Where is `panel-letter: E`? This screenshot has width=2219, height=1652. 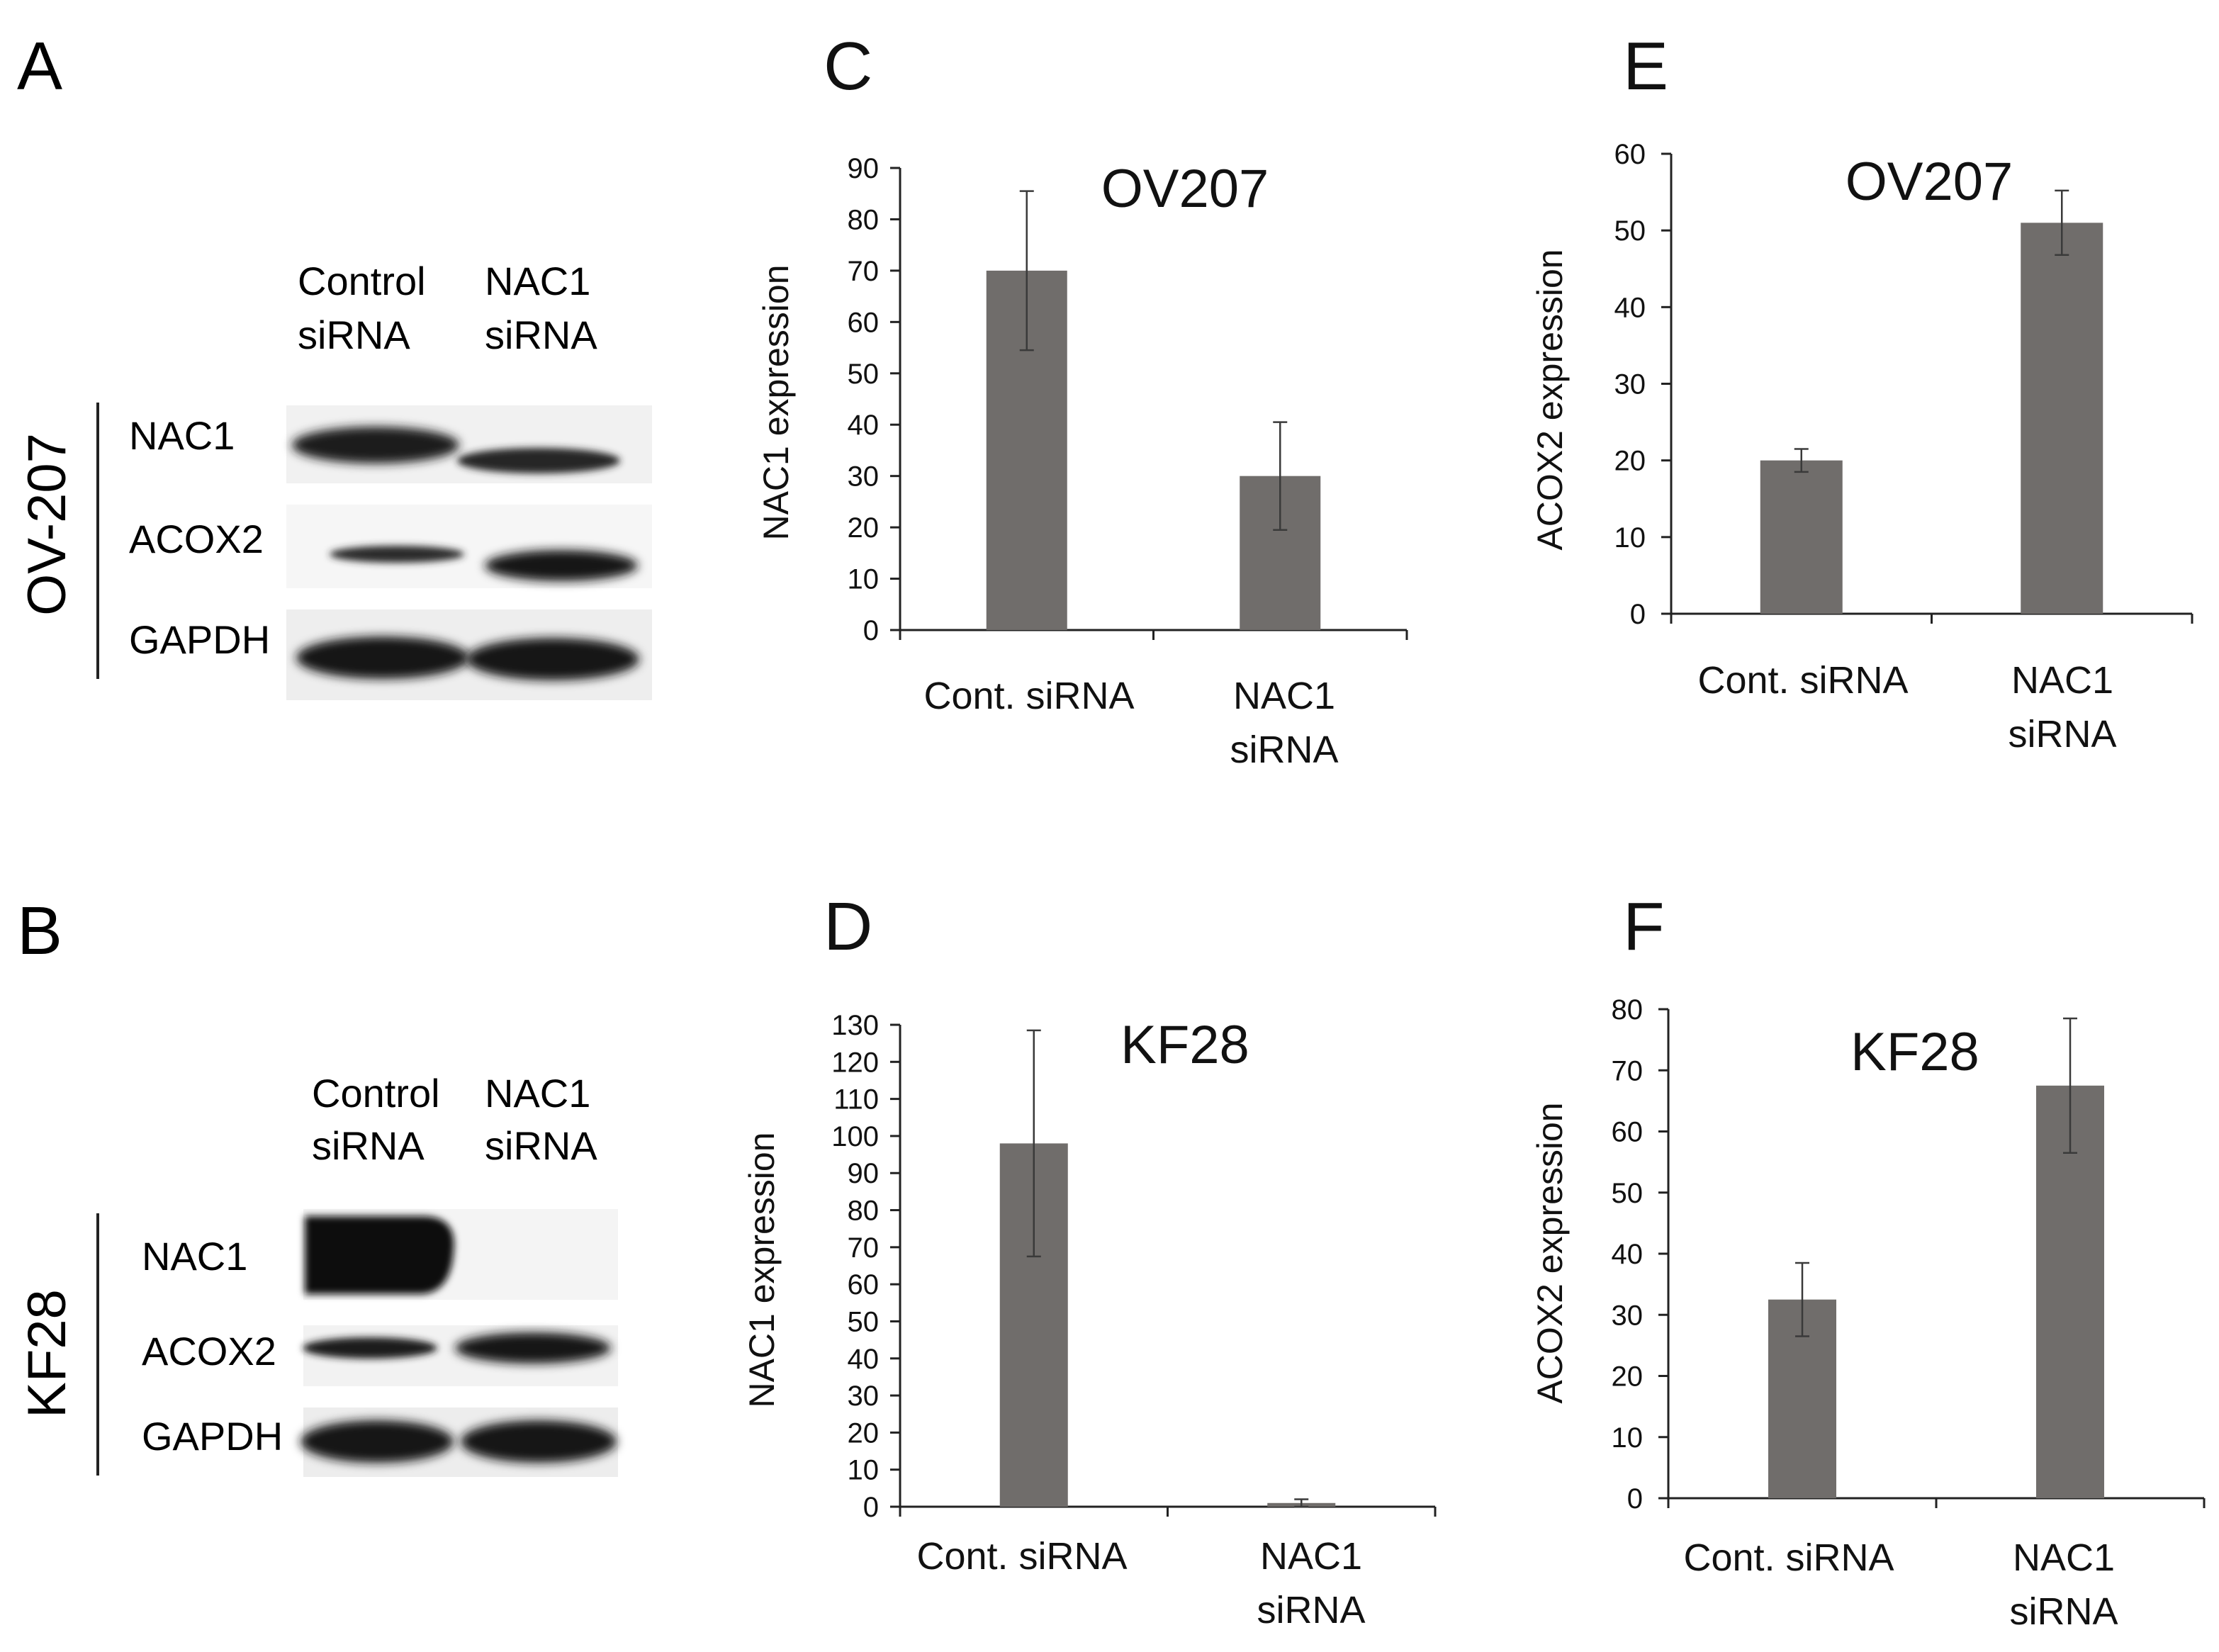 panel-letter: E is located at coordinates (1645, 66).